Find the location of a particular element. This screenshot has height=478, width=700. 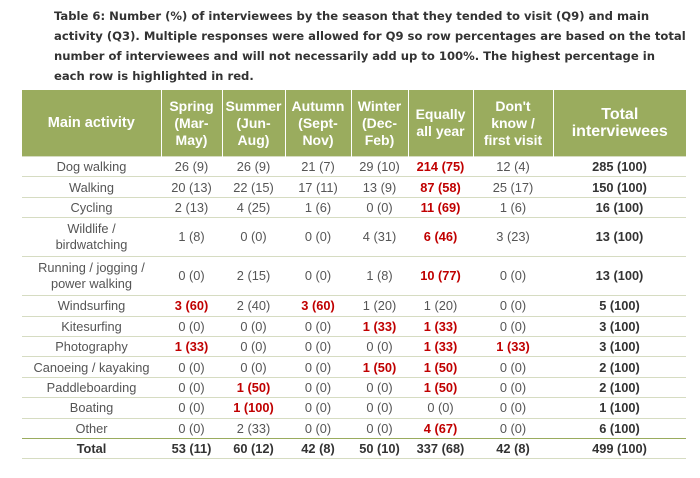

text-line: Paddleboarding is located at coordinates (91, 387).